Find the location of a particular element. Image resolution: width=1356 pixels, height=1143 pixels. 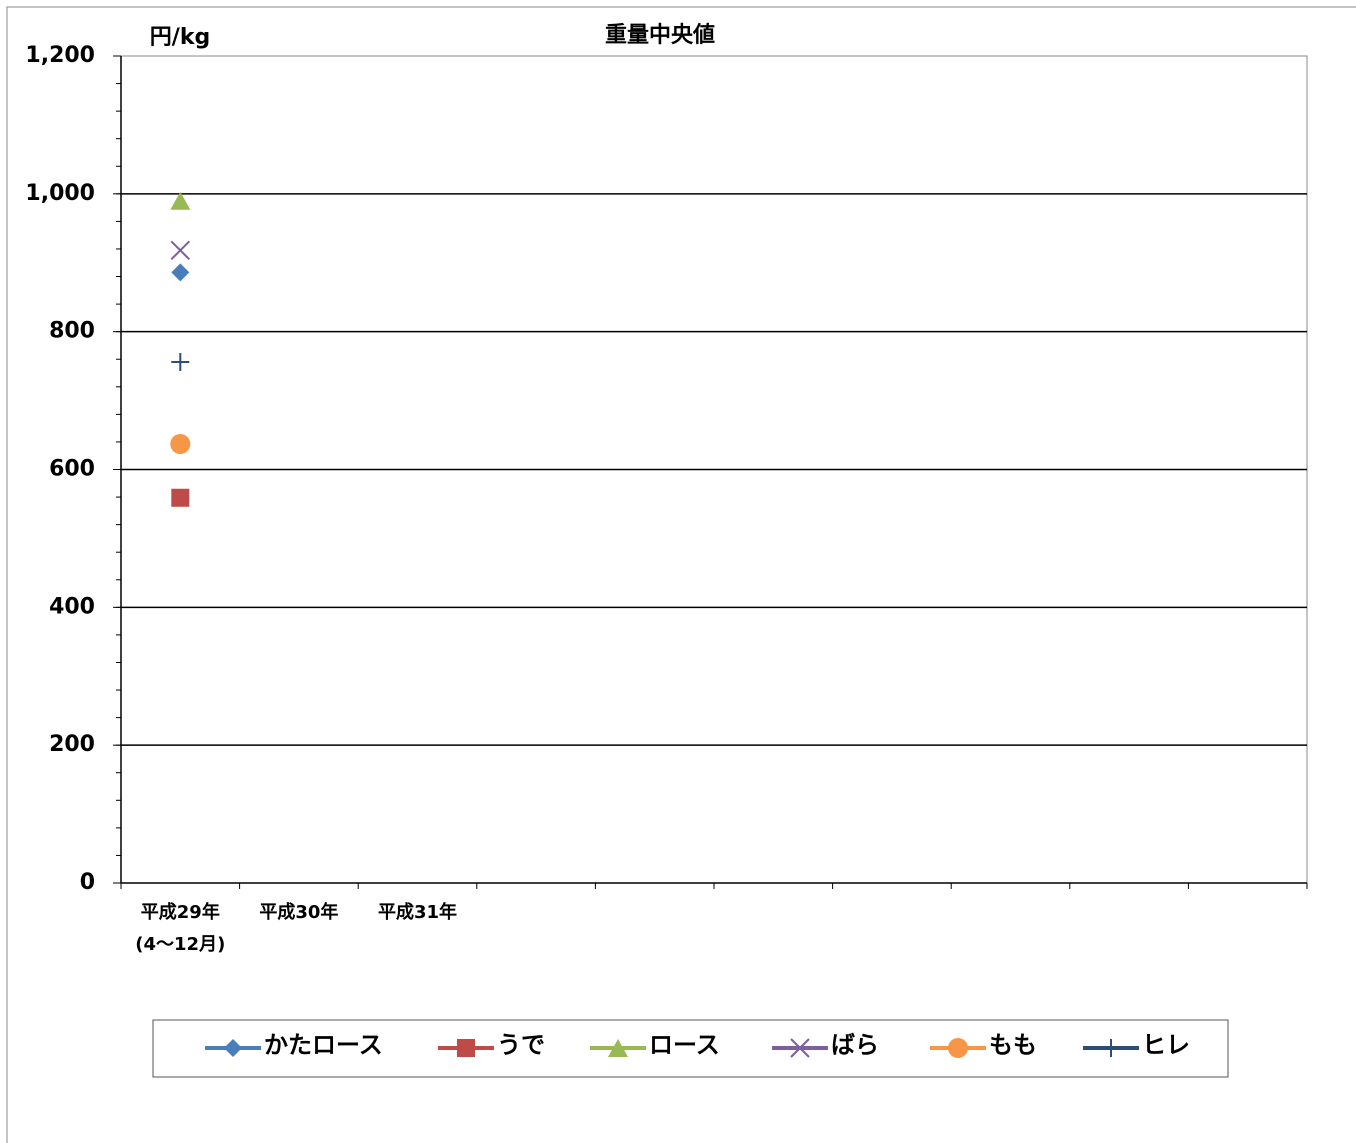

y-unit: 円/kg is located at coordinates (180, 37).